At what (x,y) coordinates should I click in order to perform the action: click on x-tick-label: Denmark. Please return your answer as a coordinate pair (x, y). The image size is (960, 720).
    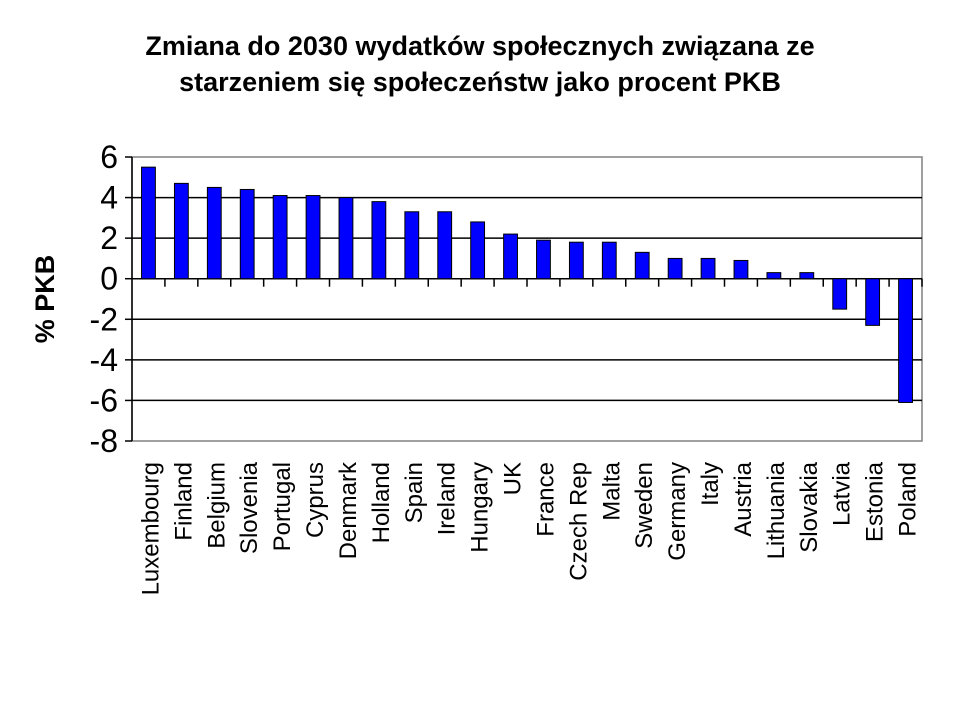
    Looking at the image, I should click on (348, 510).